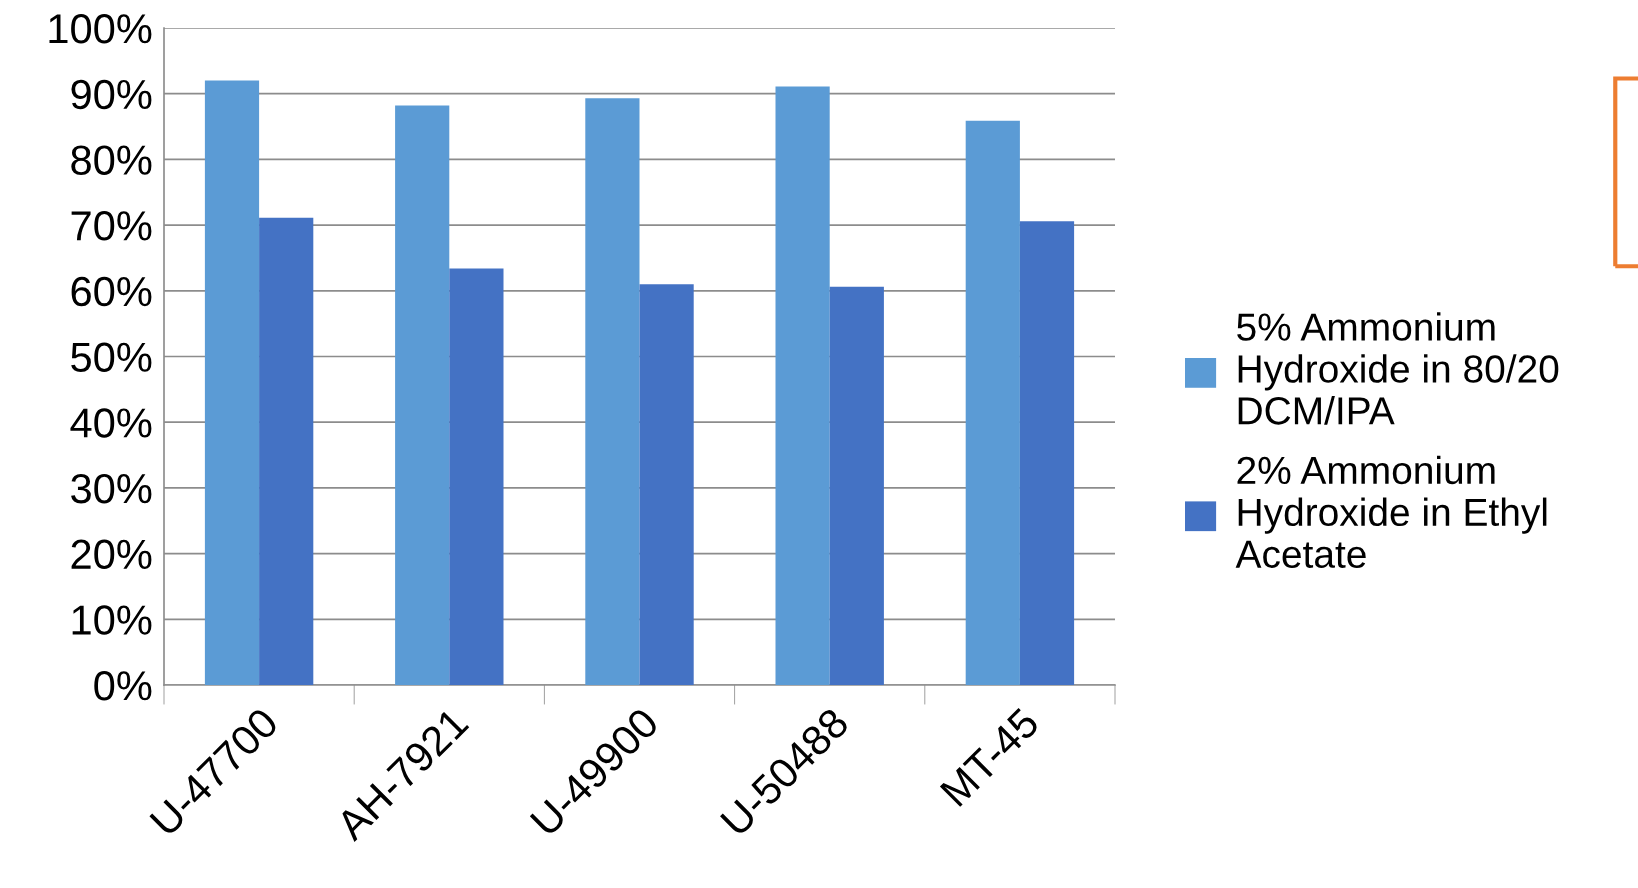 The width and height of the screenshot is (1638, 888). I want to click on y-tick-label: 20%, so click(111, 554).